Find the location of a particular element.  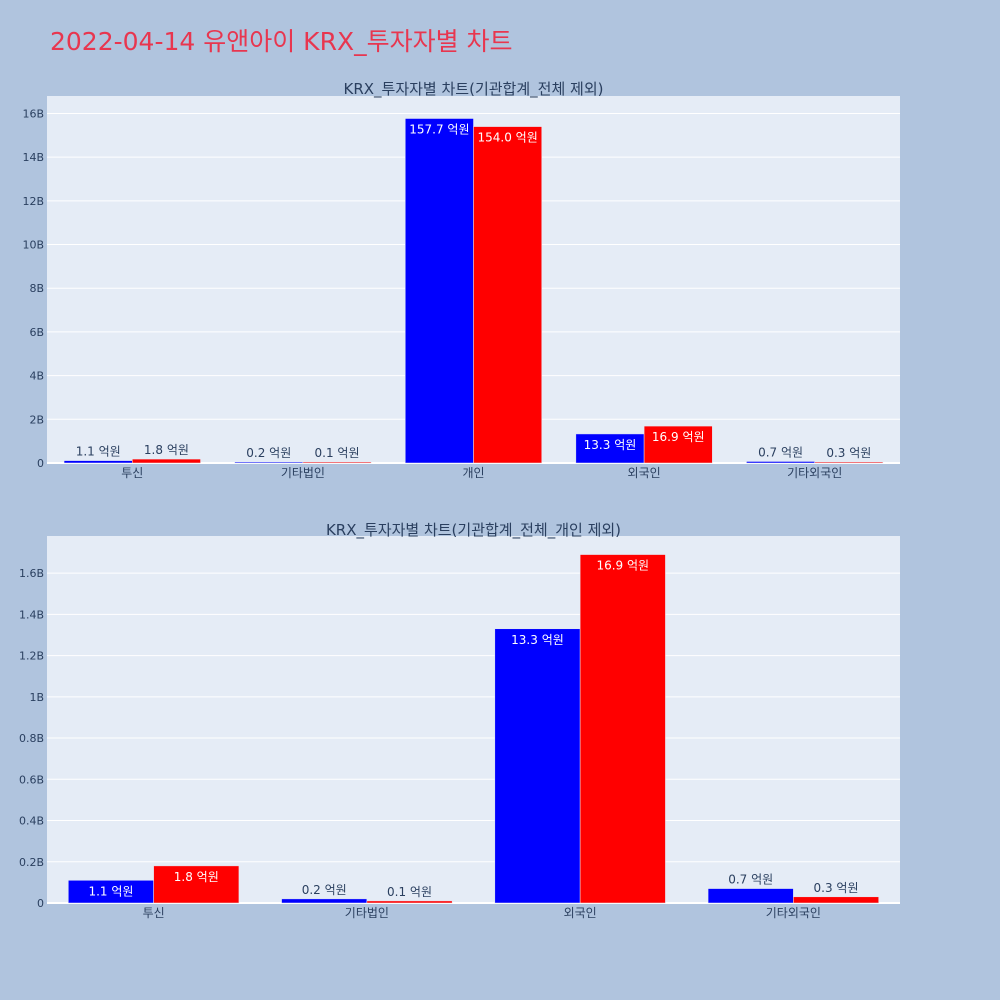

x-tick-label: 개인 is located at coordinates (473, 473).